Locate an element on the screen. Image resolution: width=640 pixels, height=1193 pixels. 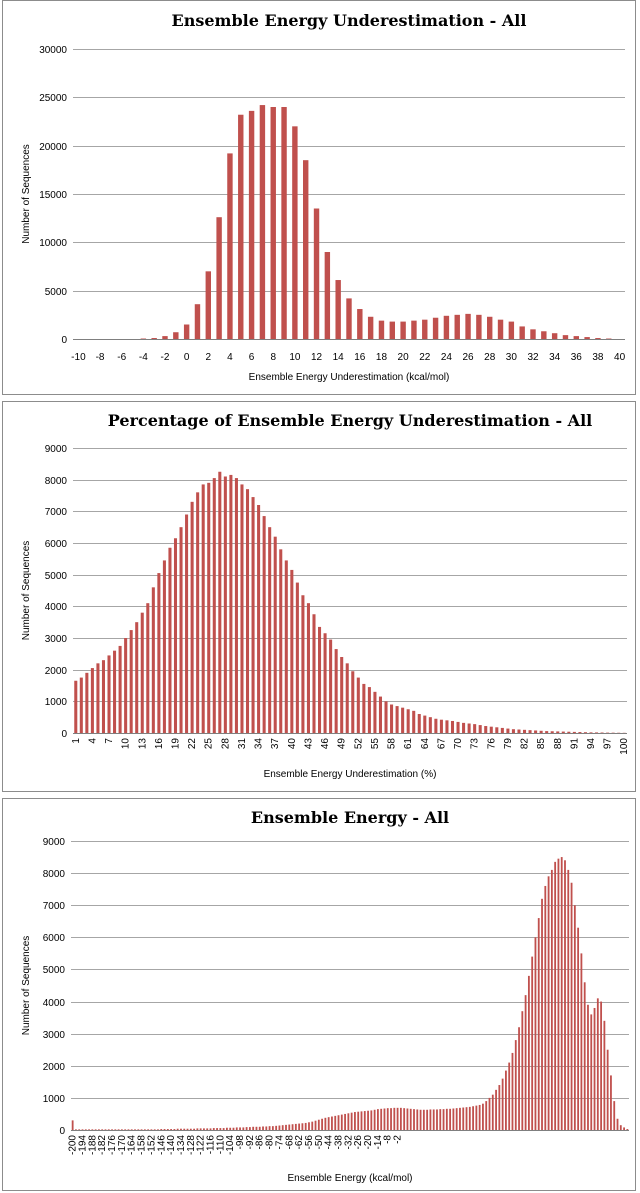
x-tick-label: -26 is located at coordinates (358, 1142).